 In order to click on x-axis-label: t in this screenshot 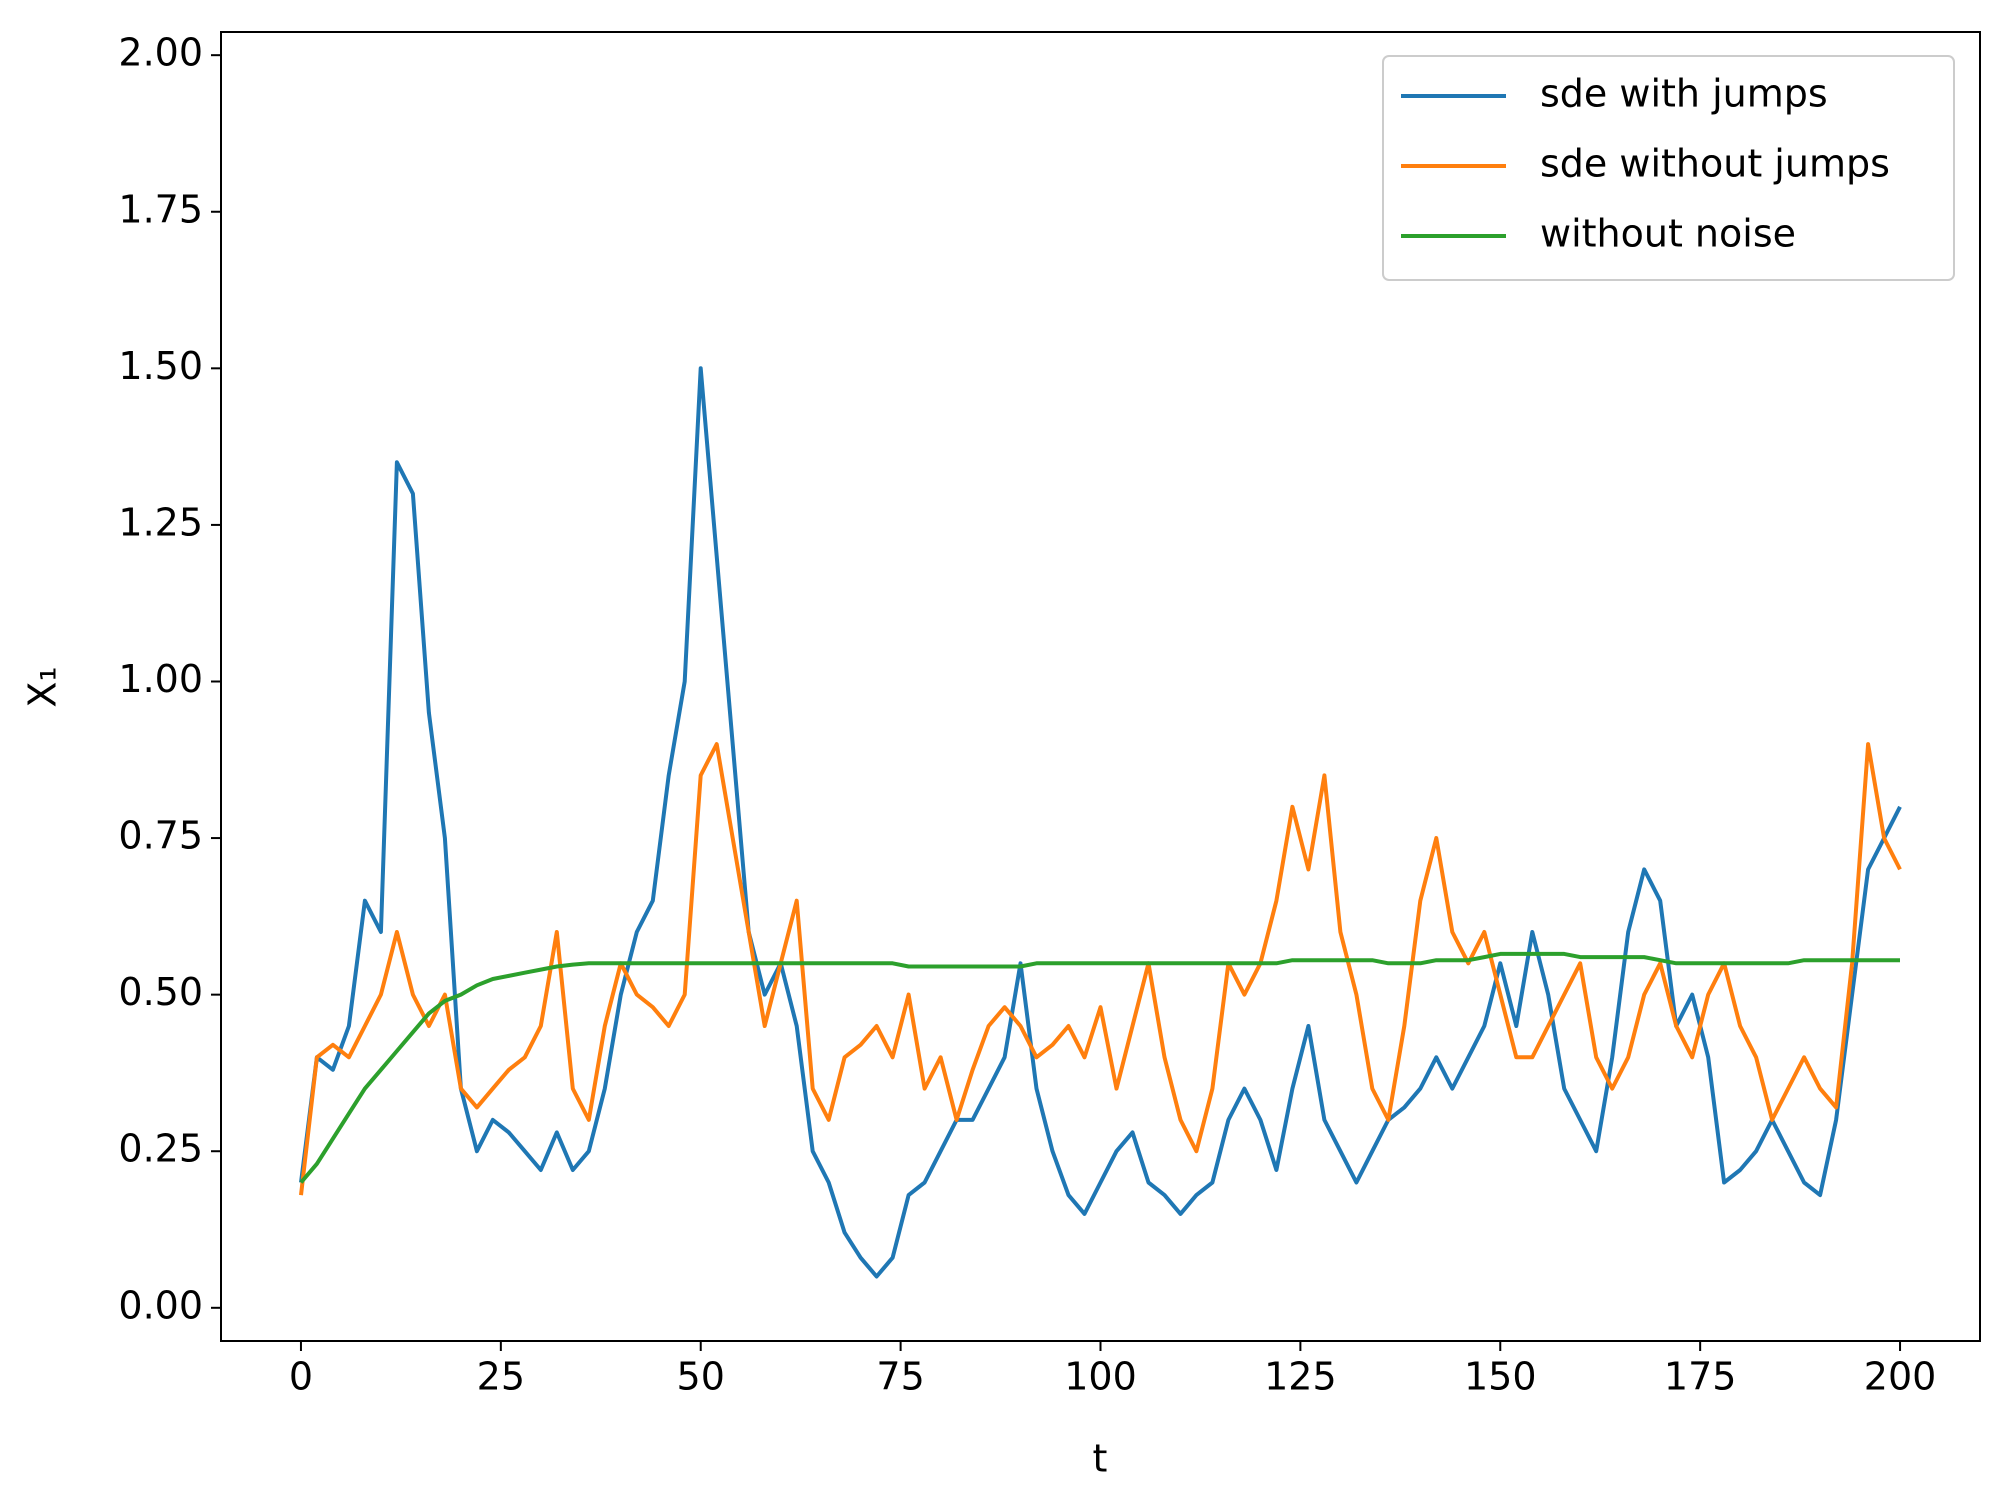, I will do `click(1100, 1459)`.